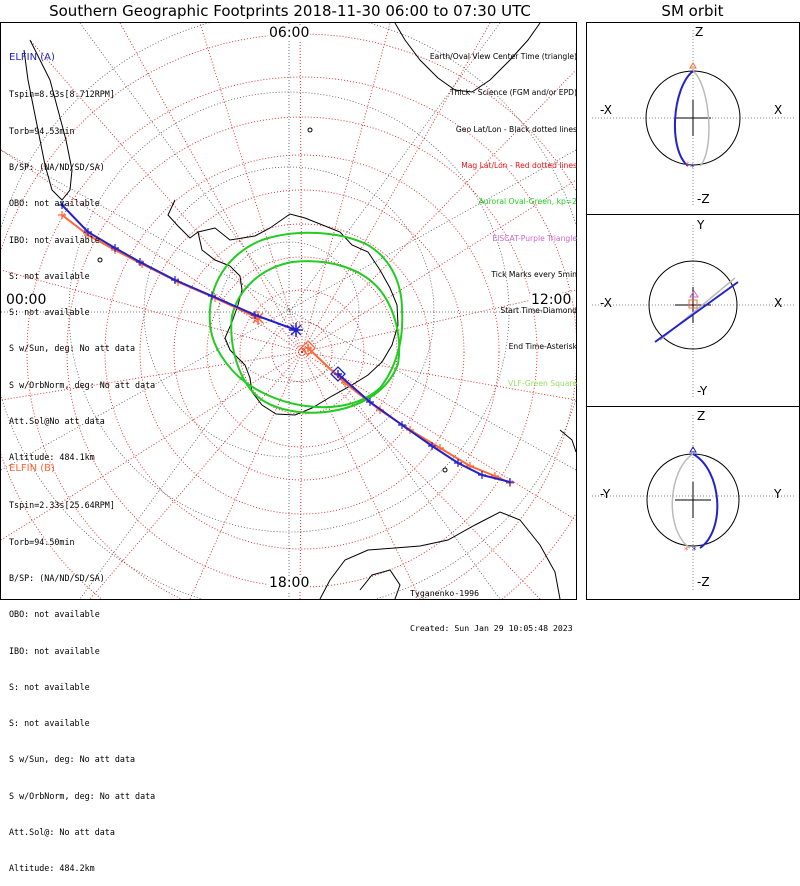 This screenshot has height=886, width=800. Describe the element at coordinates (703, 199) in the screenshot. I see `sm1-bottom-label: -Z` at that location.